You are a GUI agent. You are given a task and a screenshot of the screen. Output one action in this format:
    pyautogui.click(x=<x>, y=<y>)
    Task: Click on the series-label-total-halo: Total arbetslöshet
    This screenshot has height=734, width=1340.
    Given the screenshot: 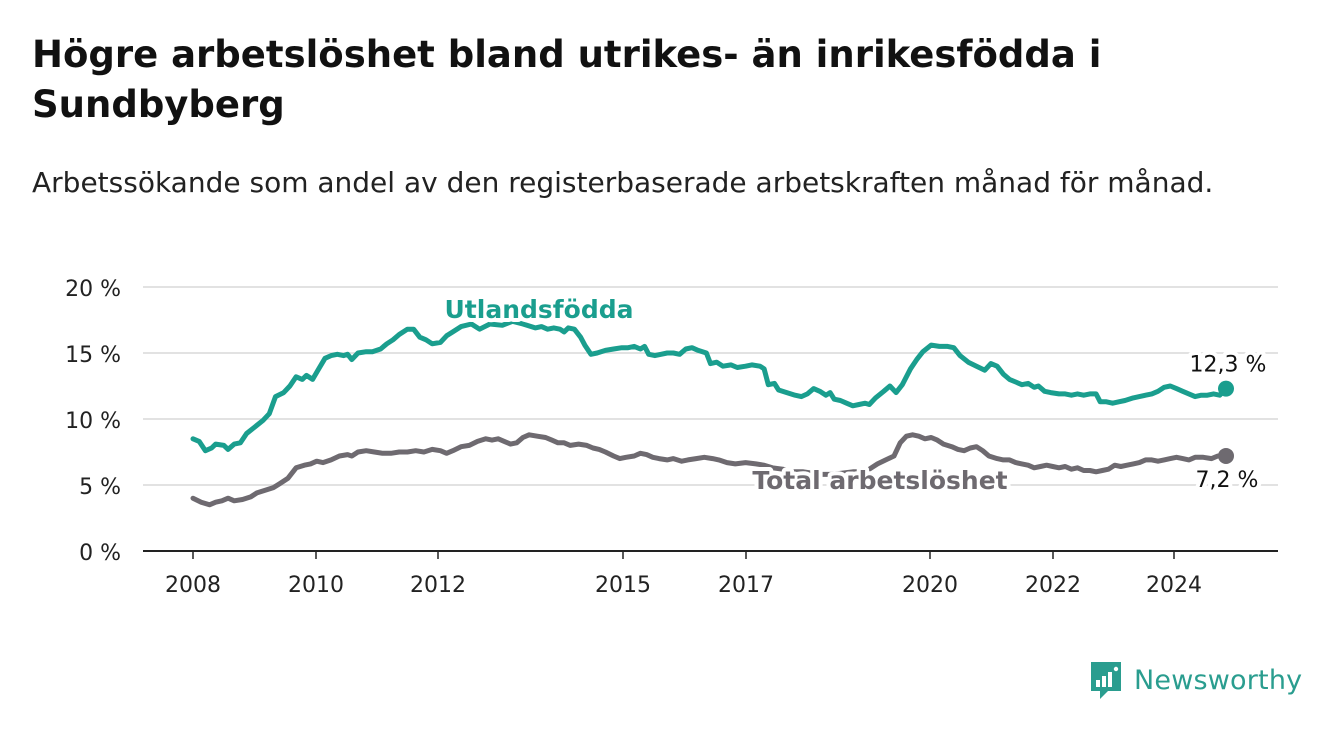 What is the action you would take?
    pyautogui.click(x=879, y=480)
    